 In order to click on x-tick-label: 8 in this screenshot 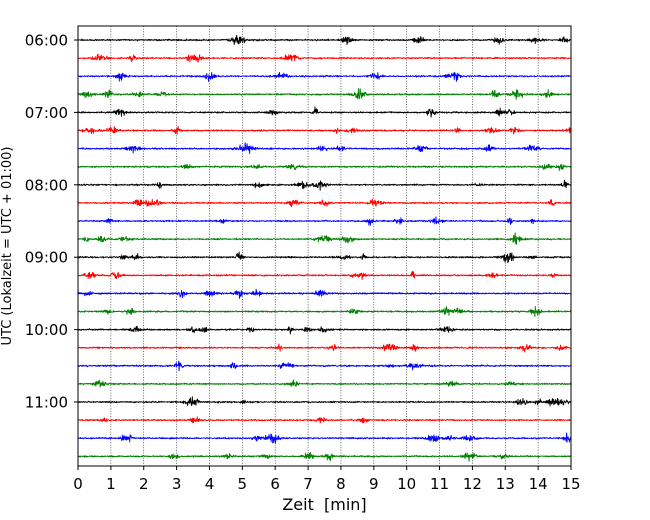, I will do `click(341, 484)`.